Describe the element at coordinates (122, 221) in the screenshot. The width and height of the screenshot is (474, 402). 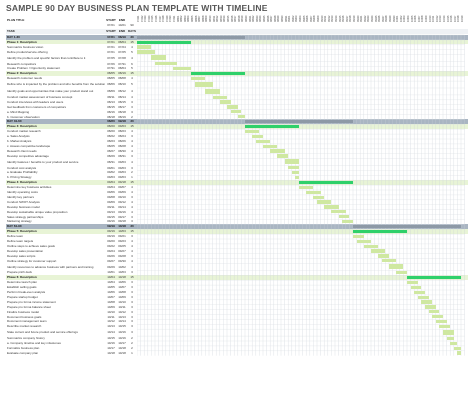
I see `task-end: 09/18` at that location.